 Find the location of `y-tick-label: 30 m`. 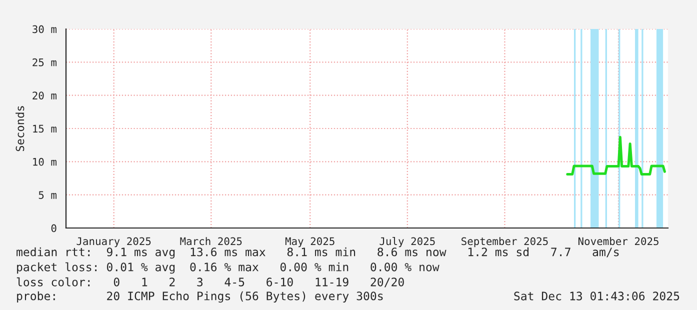

y-tick-label: 30 m is located at coordinates (44, 29).